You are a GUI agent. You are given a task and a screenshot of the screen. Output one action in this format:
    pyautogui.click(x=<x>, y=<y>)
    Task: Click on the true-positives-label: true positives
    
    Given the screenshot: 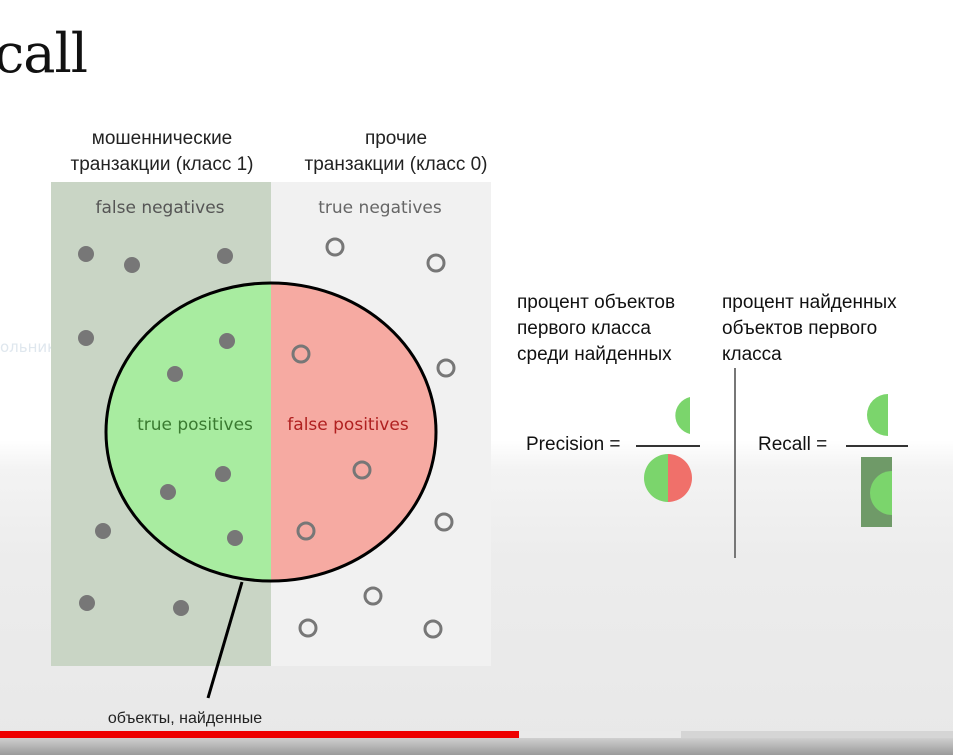 What is the action you would take?
    pyautogui.click(x=195, y=425)
    